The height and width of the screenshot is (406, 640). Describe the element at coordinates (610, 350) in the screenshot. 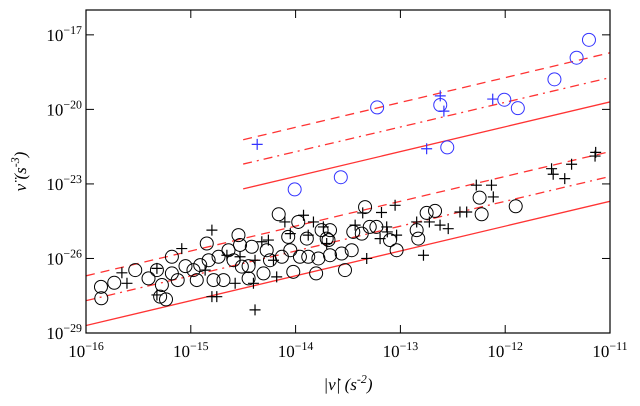

I see `x-tick-label: 10$^{−11}$` at that location.